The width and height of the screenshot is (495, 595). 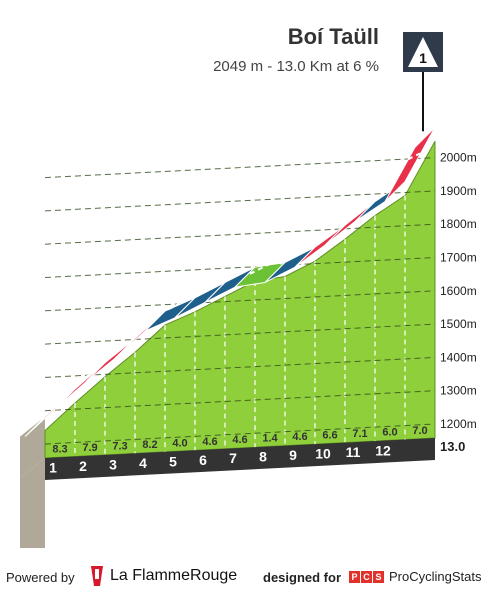 What do you see at coordinates (458, 158) in the screenshot?
I see `y-tick-label: 2000m` at bounding box center [458, 158].